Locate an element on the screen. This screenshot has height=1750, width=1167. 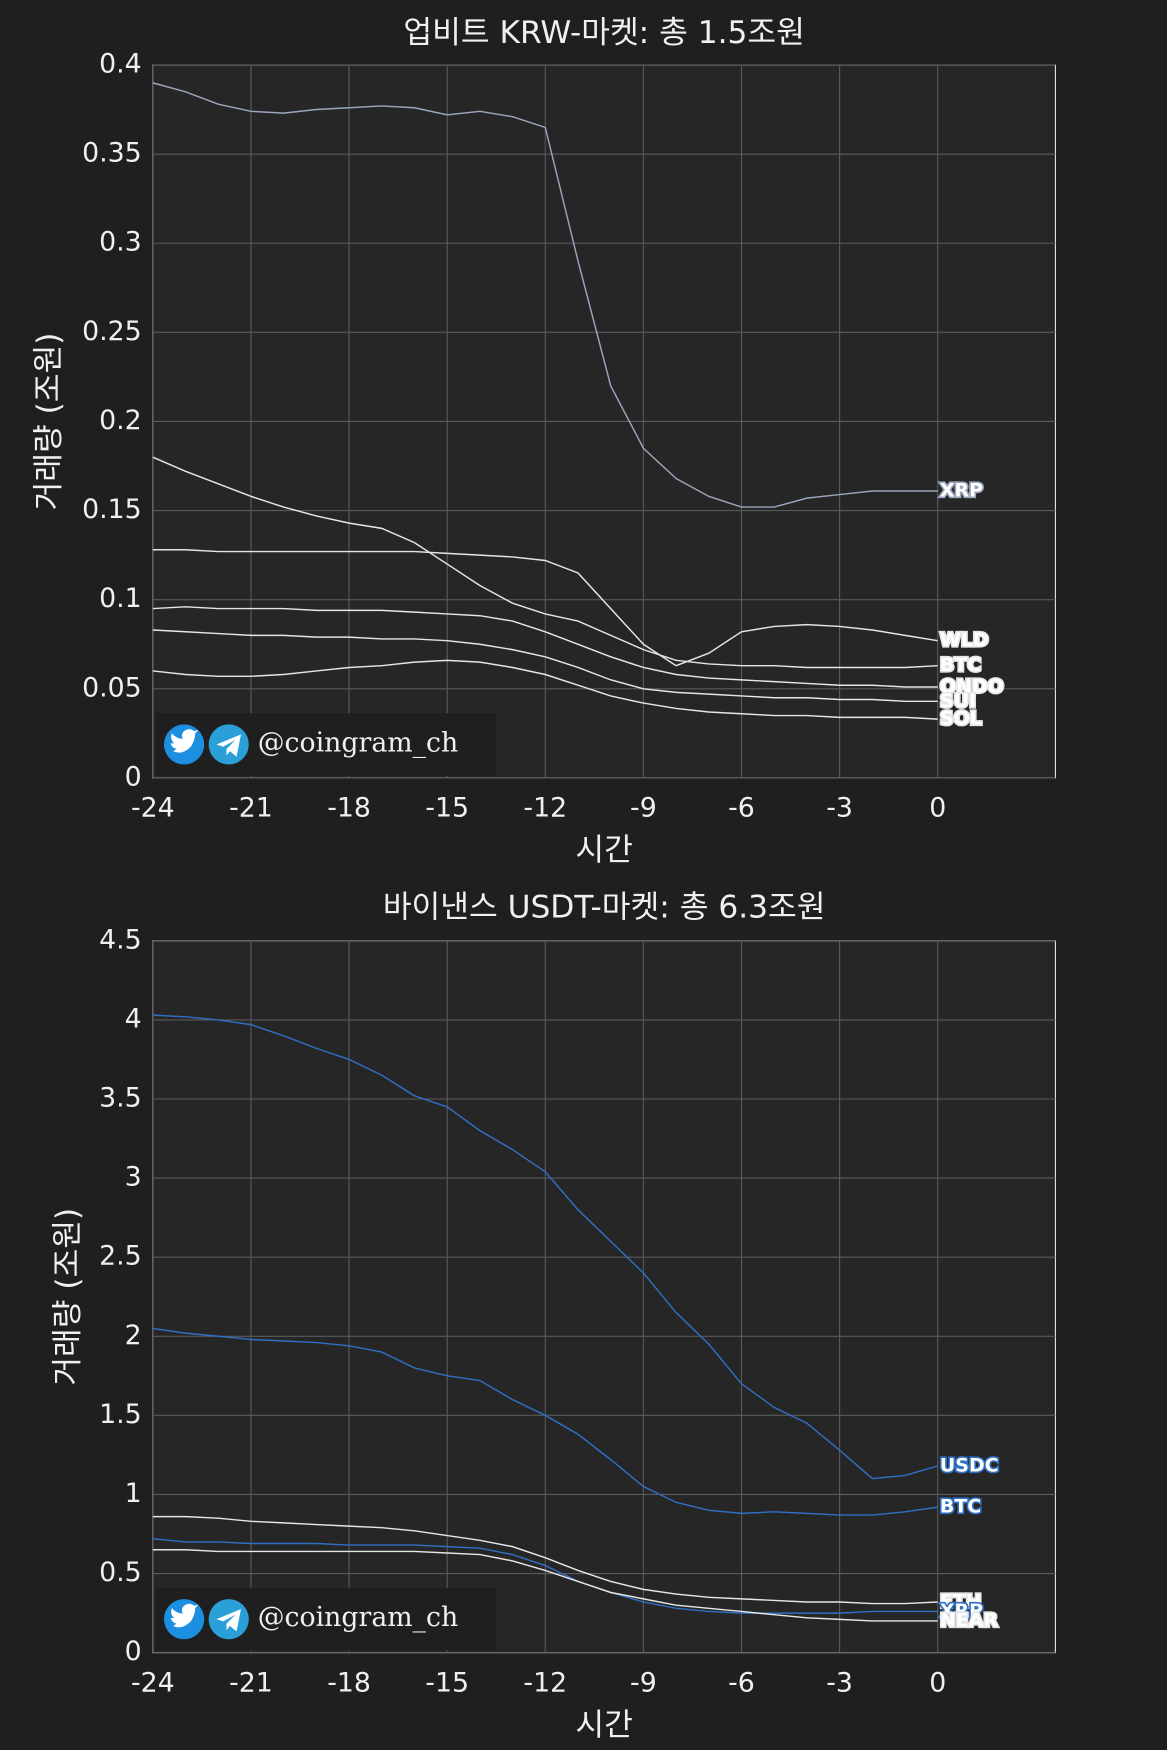
series-end-label: USDC is located at coordinates (969, 1465).